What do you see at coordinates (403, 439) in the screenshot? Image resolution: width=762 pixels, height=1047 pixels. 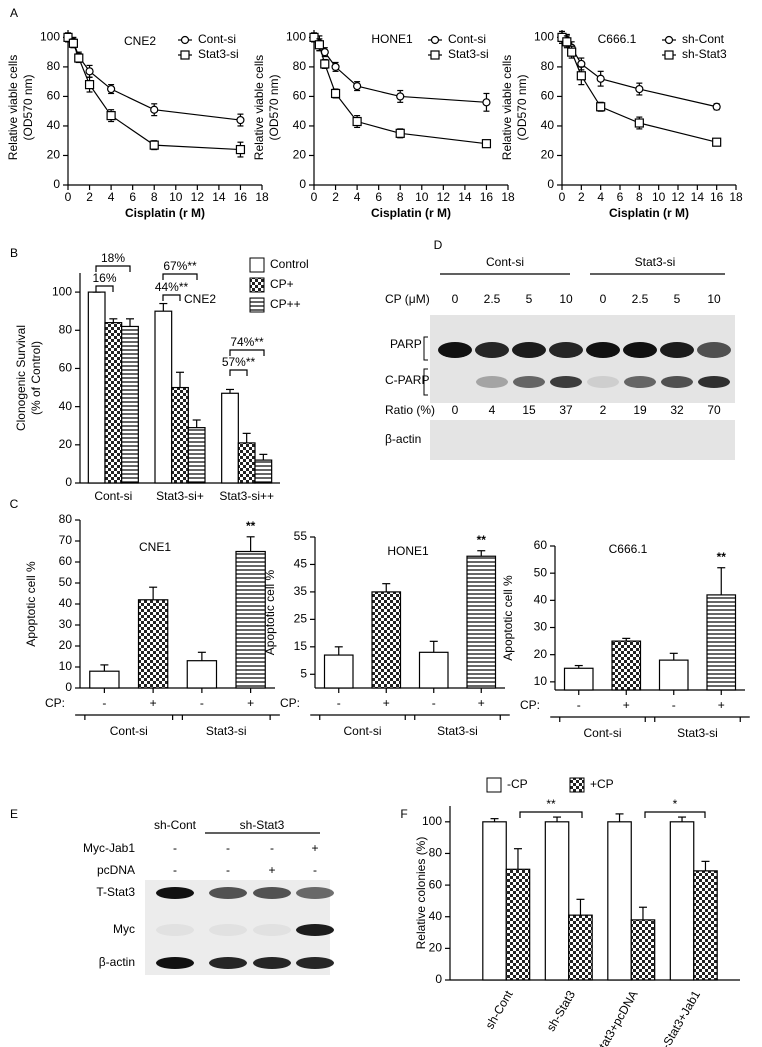 I see `row-label: β-actin` at bounding box center [403, 439].